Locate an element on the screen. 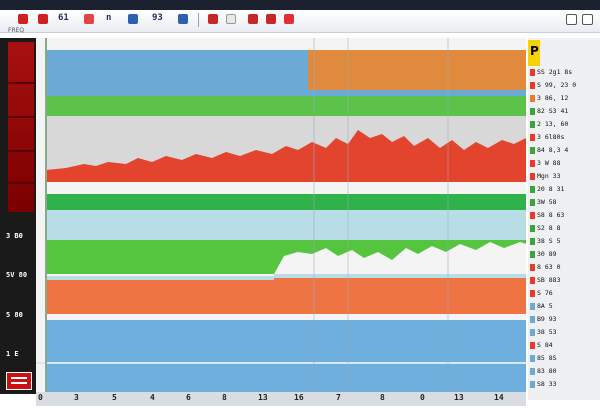 The width and height of the screenshot is (600, 416). flag-tool-icon is located at coordinates (43, 19).